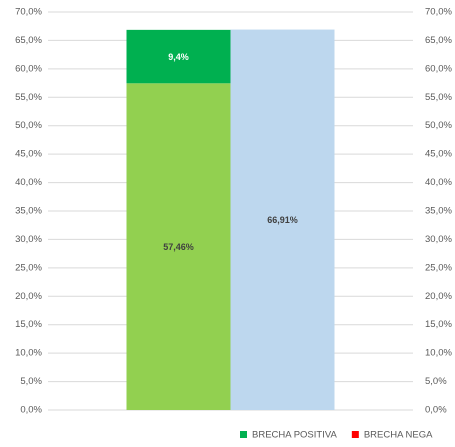 Image resolution: width=455 pixels, height=447 pixels. What do you see at coordinates (31, 410) in the screenshot?
I see `y-tick-label: 0,0%` at bounding box center [31, 410].